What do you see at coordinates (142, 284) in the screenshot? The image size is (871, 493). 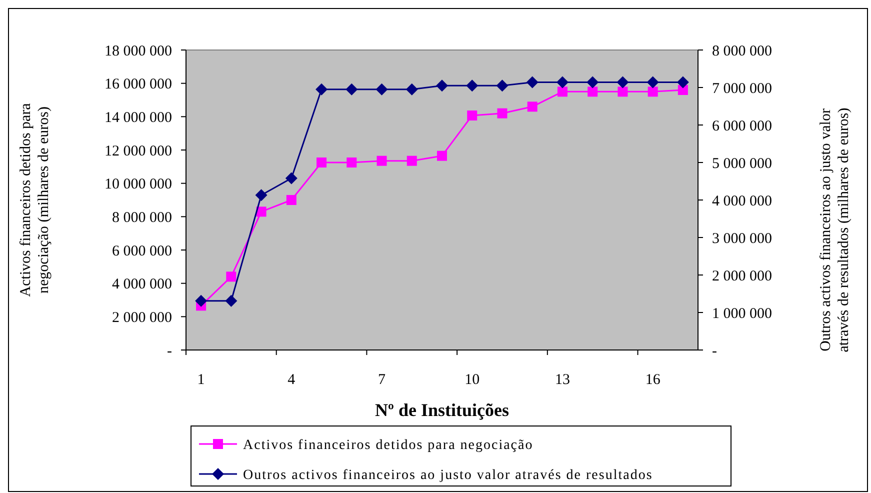 I see `y-tick-label: 4 000 000` at bounding box center [142, 284].